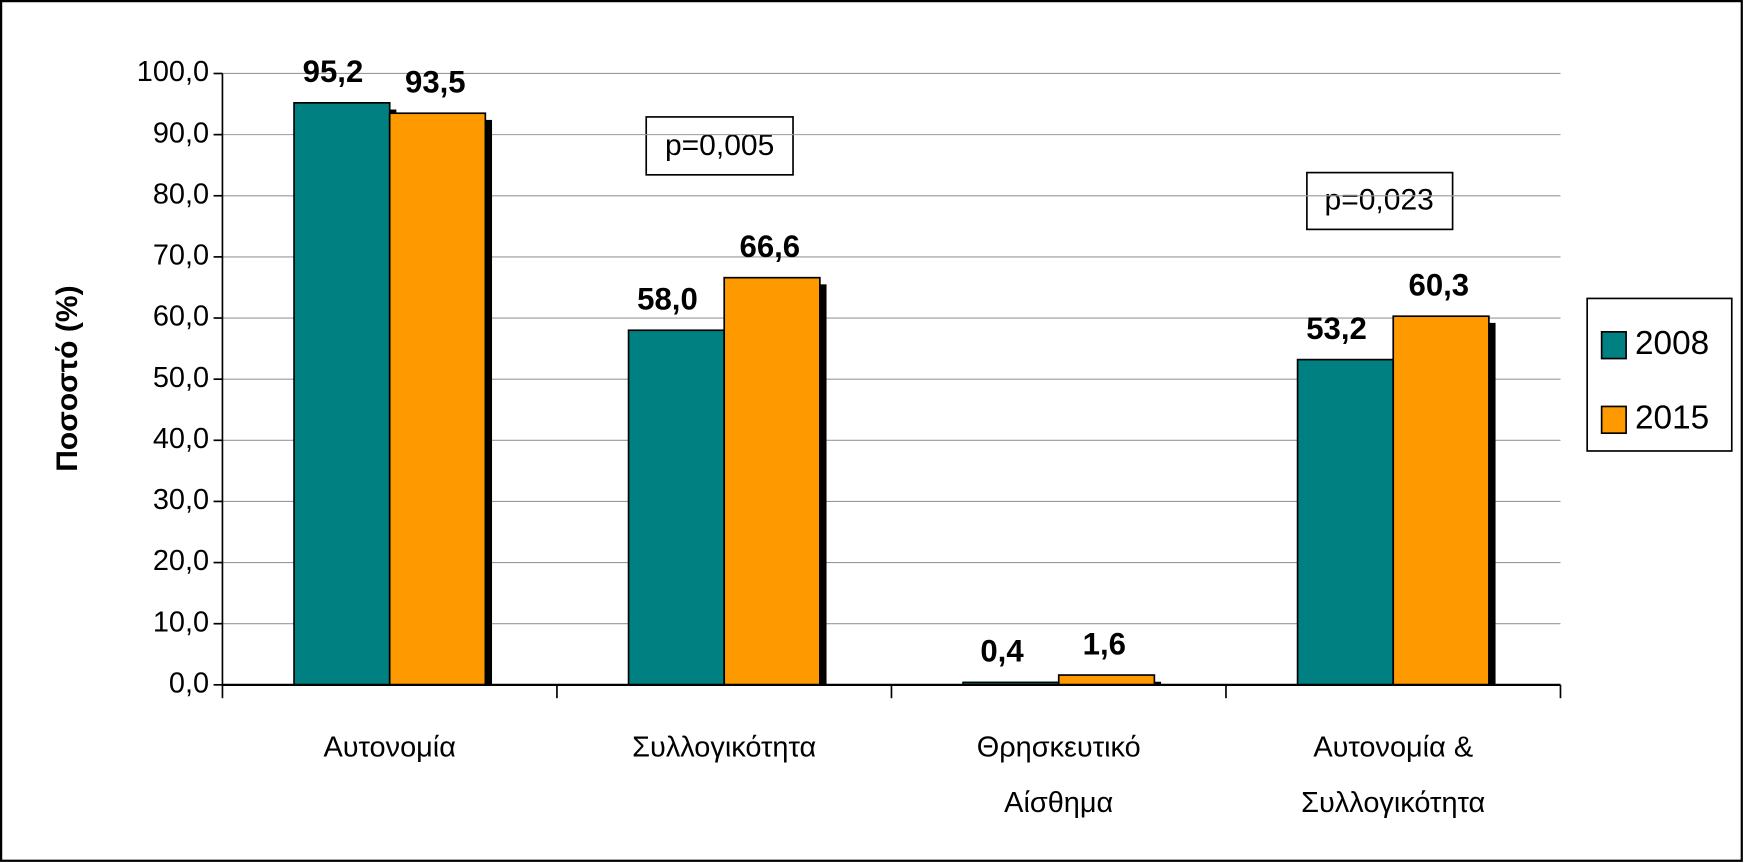 This screenshot has height=863, width=1744. I want to click on y-tick-label: 50,0, so click(181, 378).